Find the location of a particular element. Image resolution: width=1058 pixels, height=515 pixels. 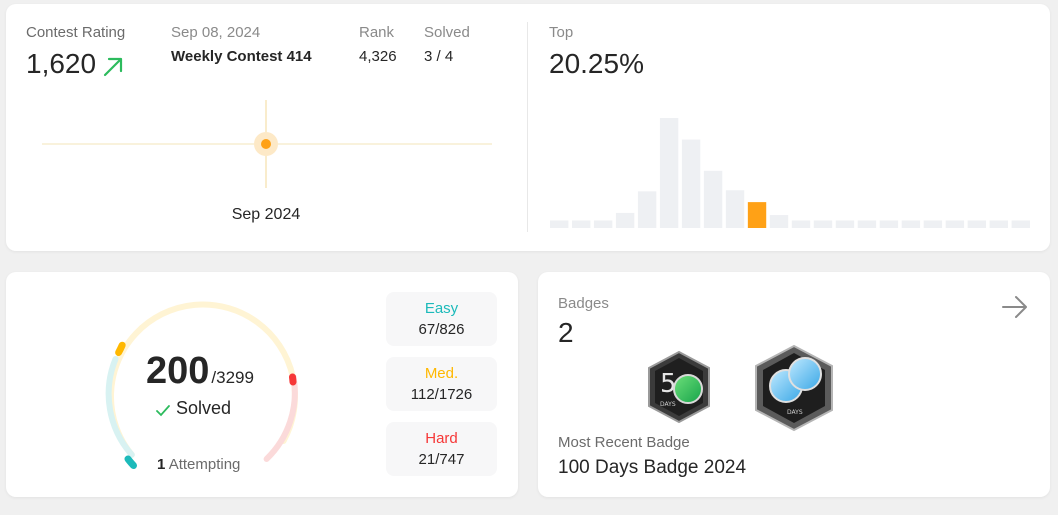

medium-stat-box: Med. 112/1726 is located at coordinates (441, 384).